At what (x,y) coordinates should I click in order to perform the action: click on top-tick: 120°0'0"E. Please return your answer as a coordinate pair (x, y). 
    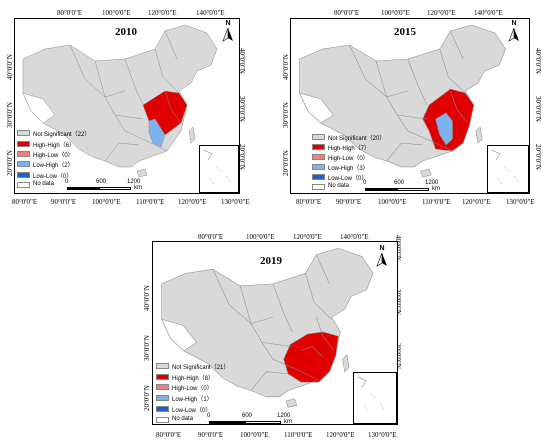
    Looking at the image, I should click on (441, 13).